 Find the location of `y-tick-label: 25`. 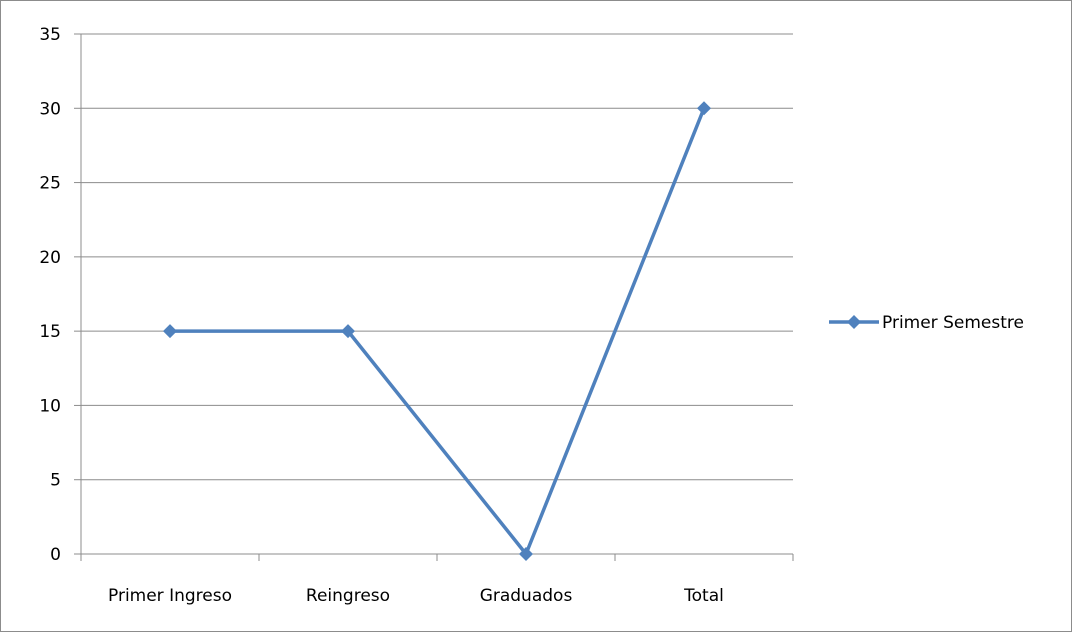

y-tick-label: 25 is located at coordinates (50, 184).